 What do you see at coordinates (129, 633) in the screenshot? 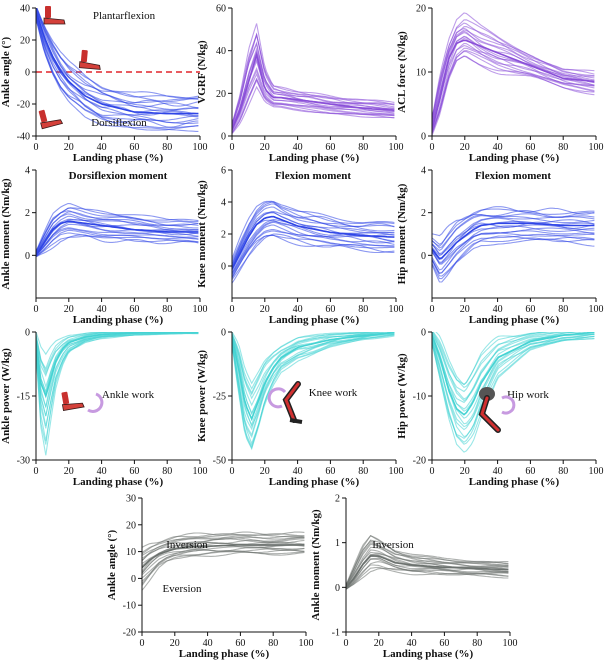
I see `y-tick-label: -20` at bounding box center [129, 633].